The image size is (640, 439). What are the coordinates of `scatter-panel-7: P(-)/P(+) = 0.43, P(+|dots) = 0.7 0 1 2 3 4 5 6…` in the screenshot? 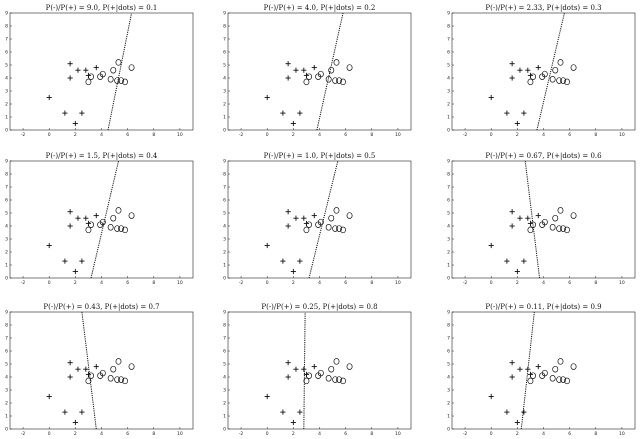 It's located at (99, 370).